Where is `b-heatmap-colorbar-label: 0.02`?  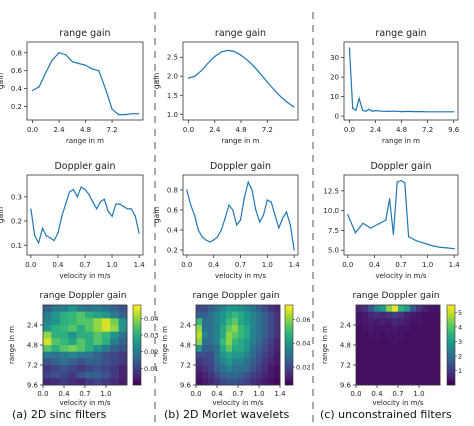
b-heatmap-colorbar-label: 0.02 is located at coordinates (303, 368).